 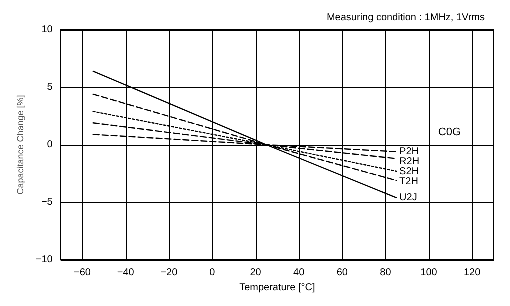 I want to click on x-tick-label: 40, so click(x=300, y=273).